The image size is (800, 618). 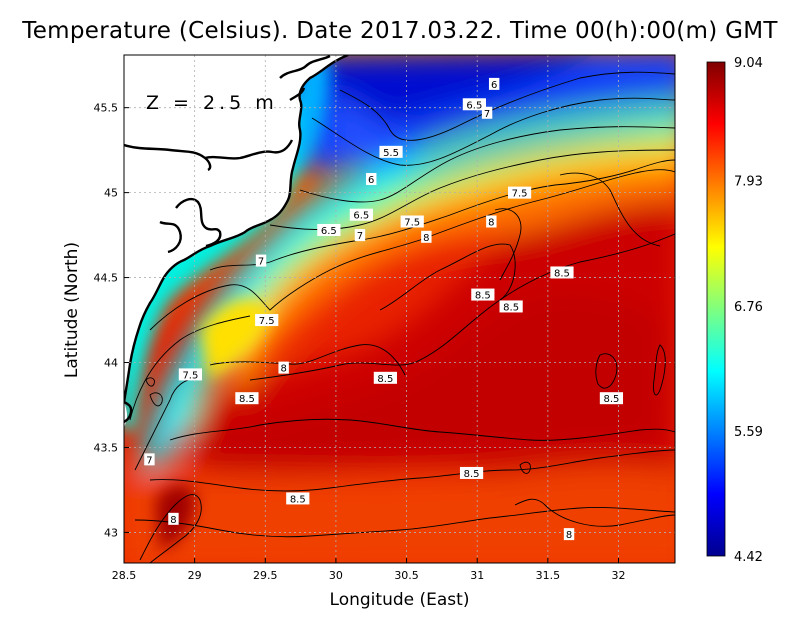 What do you see at coordinates (477, 575) in the screenshot?
I see `x-tick-label: 31` at bounding box center [477, 575].